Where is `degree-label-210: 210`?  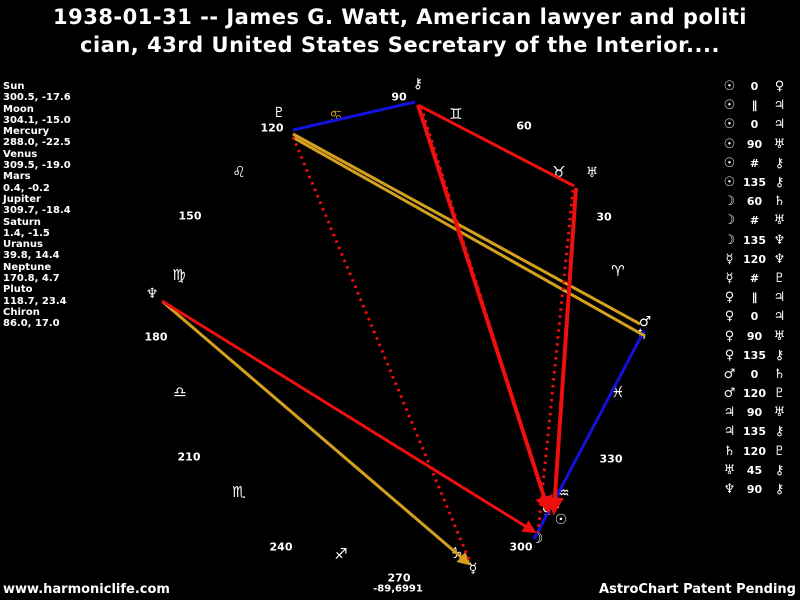 degree-label-210: 210 is located at coordinates (189, 457).